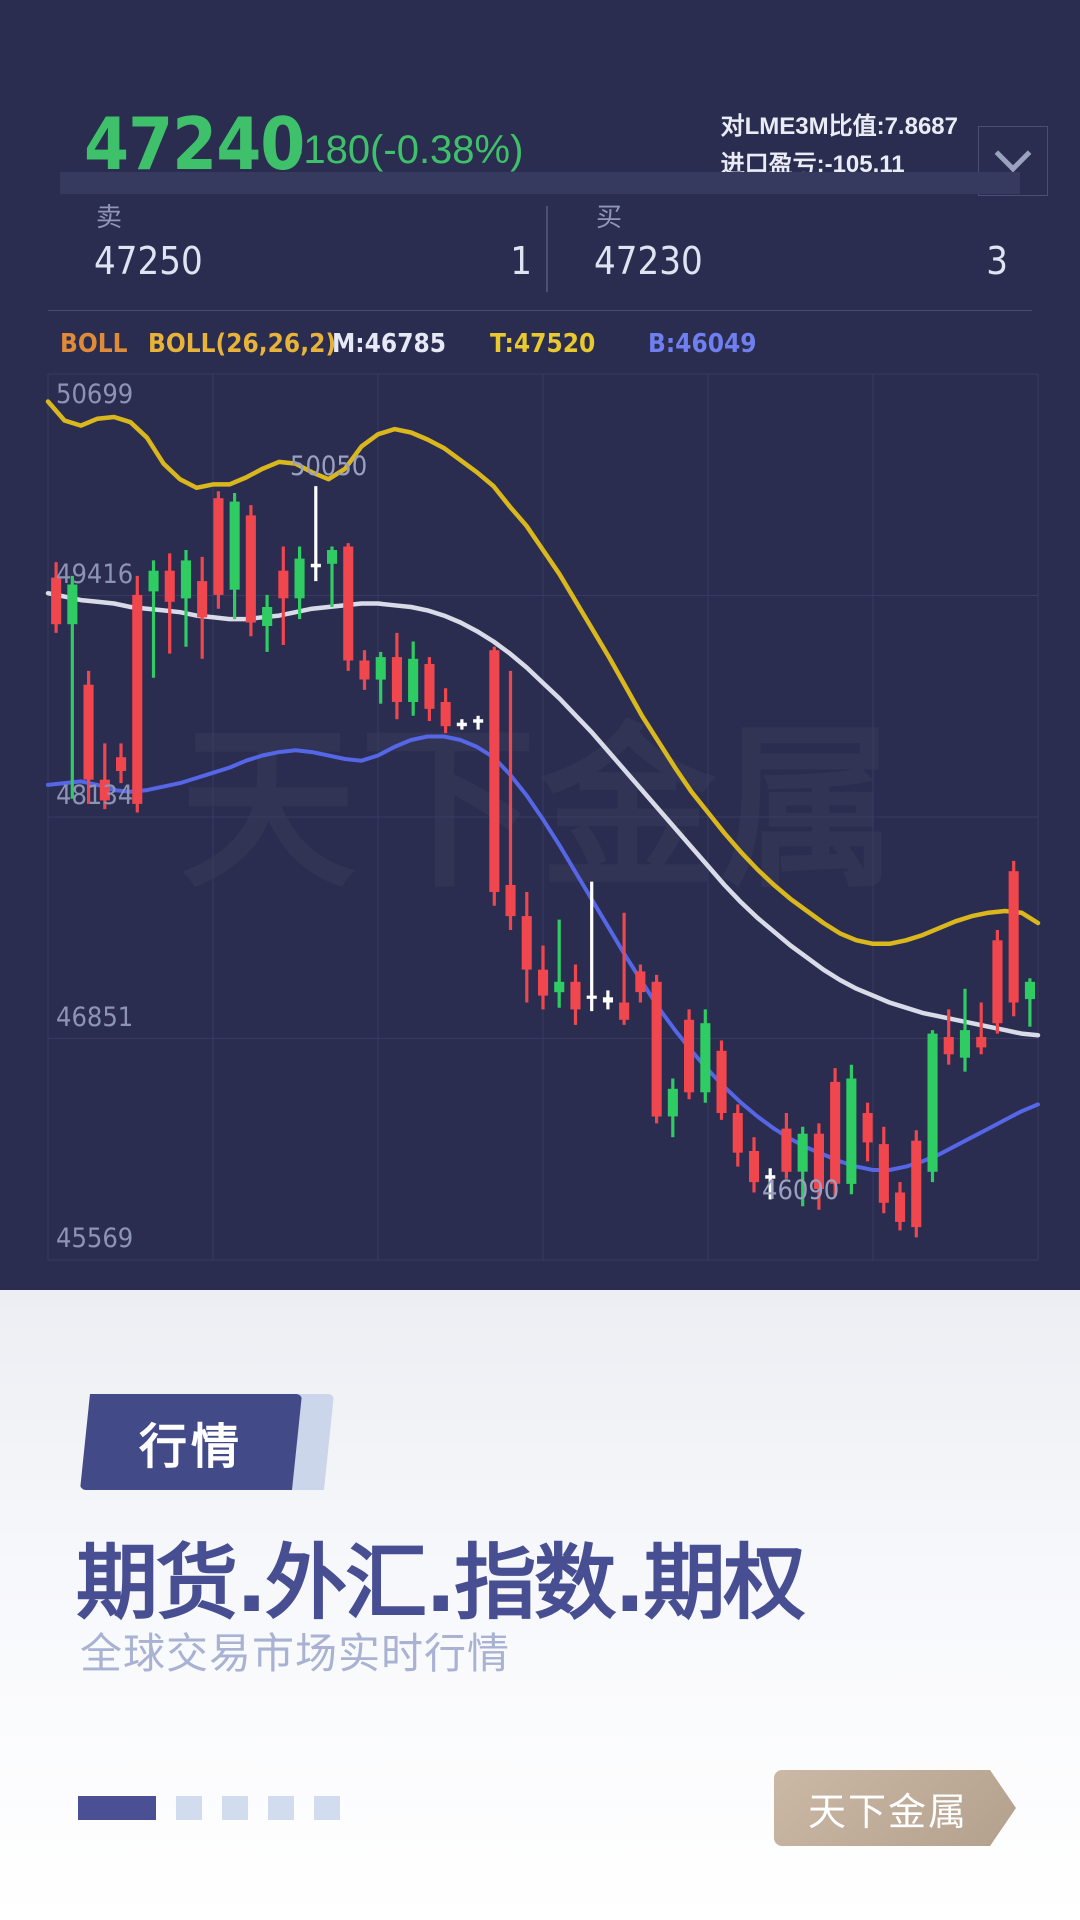  Describe the element at coordinates (329, 467) in the screenshot. I see `chart-high-annotation: 50050` at that location.